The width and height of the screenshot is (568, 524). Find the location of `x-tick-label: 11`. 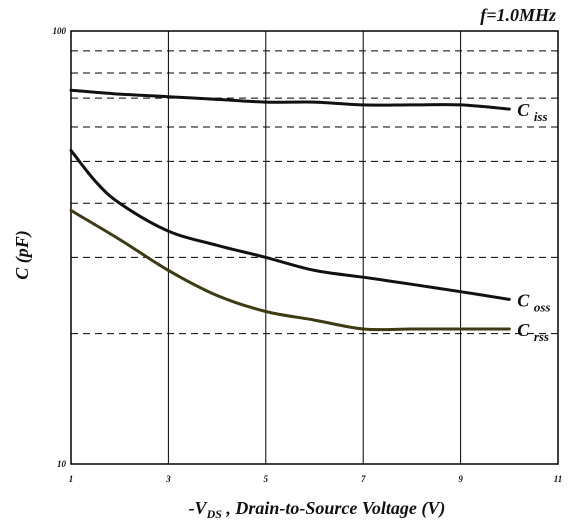

x-tick-label: 11 is located at coordinates (558, 479).